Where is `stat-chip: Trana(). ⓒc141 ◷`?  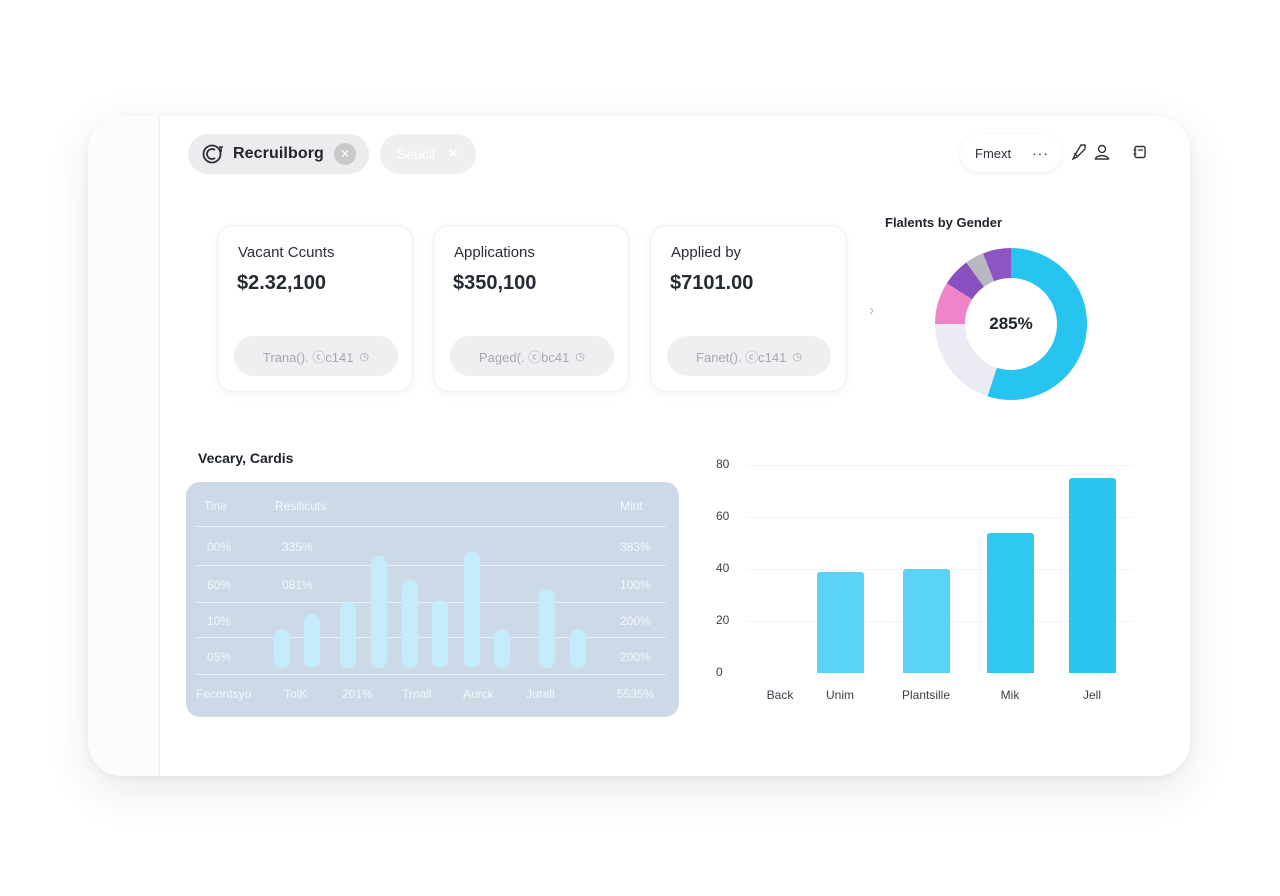 stat-chip: Trana(). ⓒc141 ◷ is located at coordinates (316, 356).